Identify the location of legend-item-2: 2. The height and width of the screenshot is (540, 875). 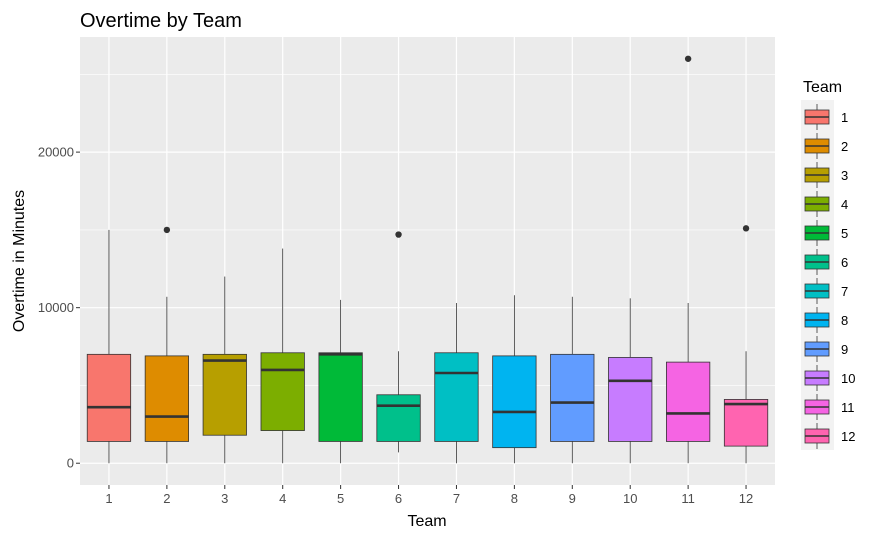
(826, 146).